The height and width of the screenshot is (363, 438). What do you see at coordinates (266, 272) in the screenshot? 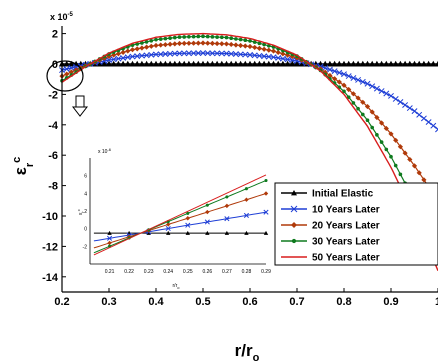
I see `inset-x-tick-label: 0.29` at bounding box center [266, 272].